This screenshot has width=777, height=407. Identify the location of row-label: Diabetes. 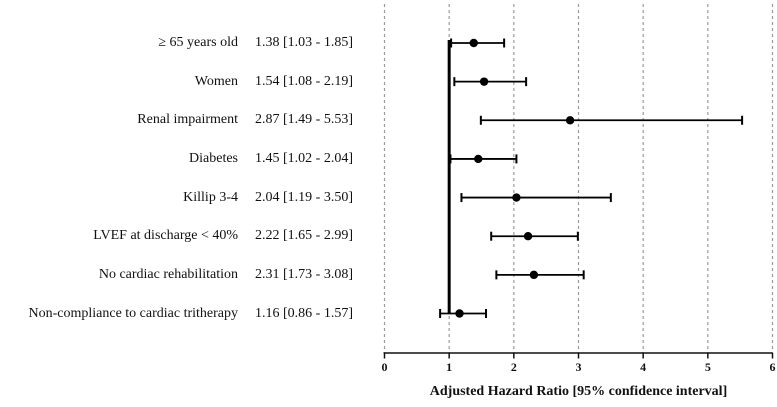
(213, 158).